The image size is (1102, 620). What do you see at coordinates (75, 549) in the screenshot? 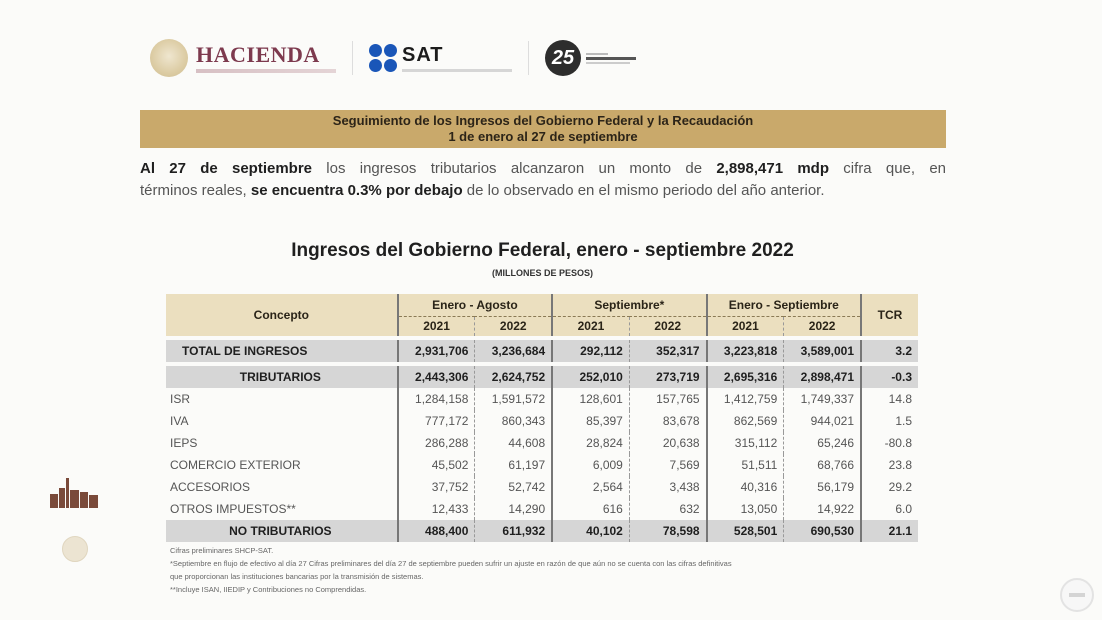
I see `seal-icon` at bounding box center [75, 549].